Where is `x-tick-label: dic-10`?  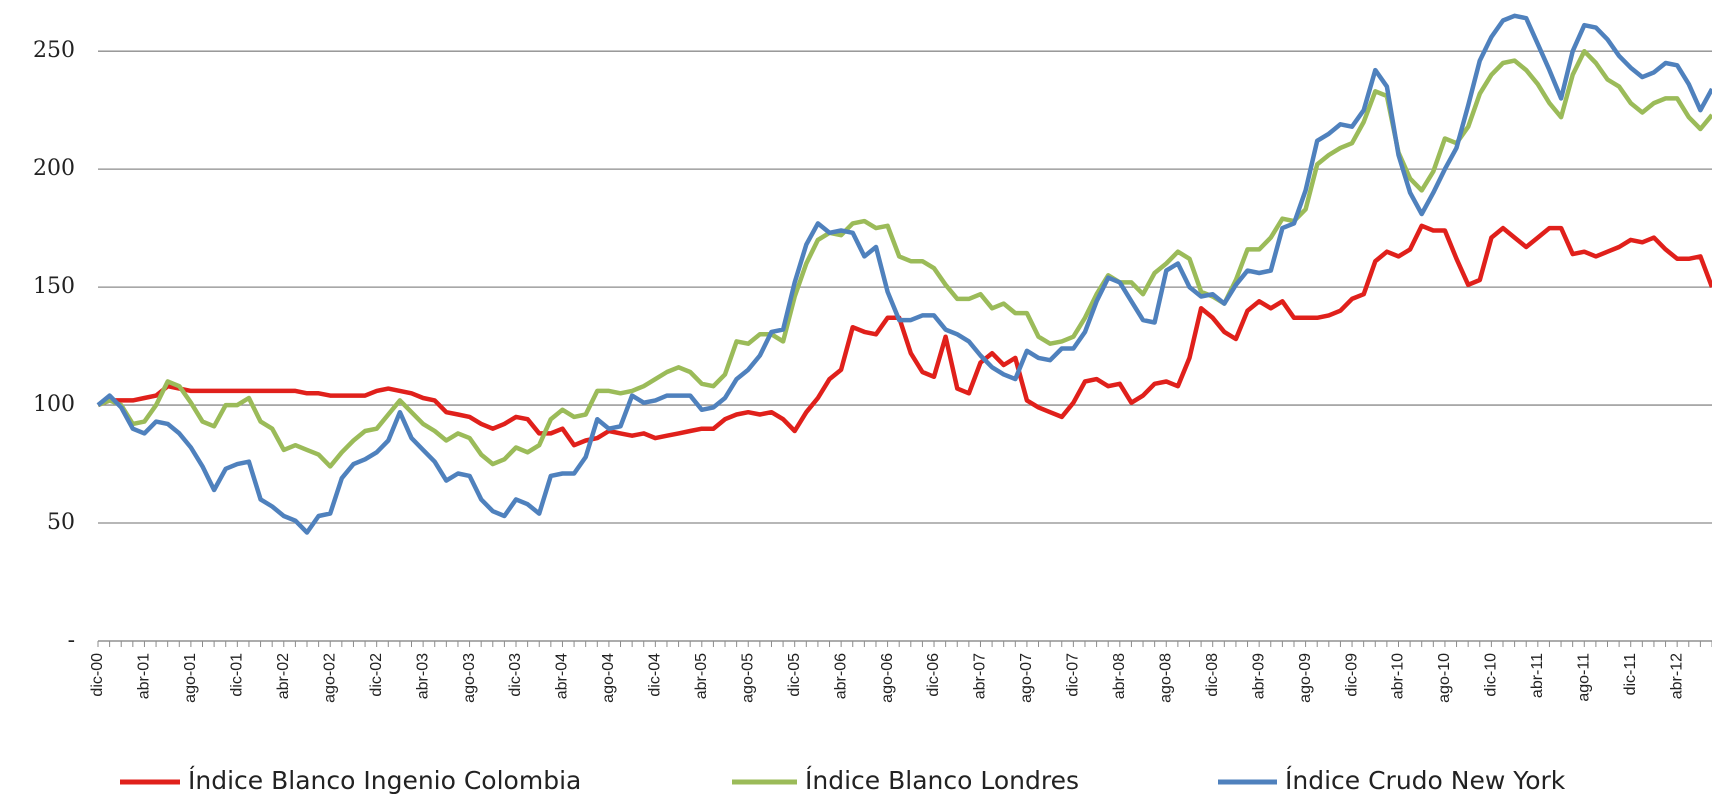
x-tick-label: dic-10 is located at coordinates (1491, 675).